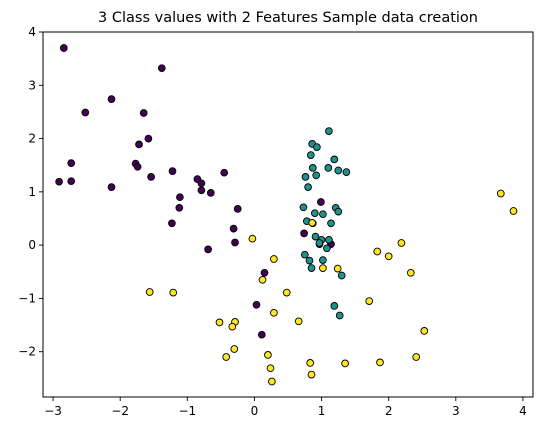  I want to click on y-tick-label: 0, so click(32, 245).